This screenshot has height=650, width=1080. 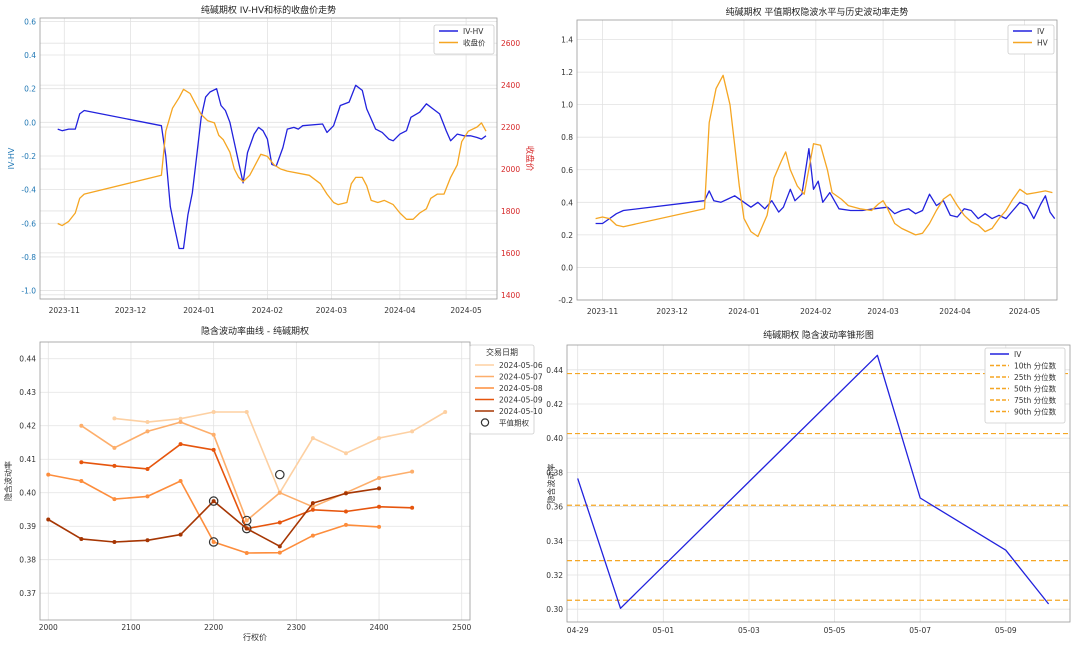 I want to click on y-tick-label-left: -0.4, so click(x=28, y=190).